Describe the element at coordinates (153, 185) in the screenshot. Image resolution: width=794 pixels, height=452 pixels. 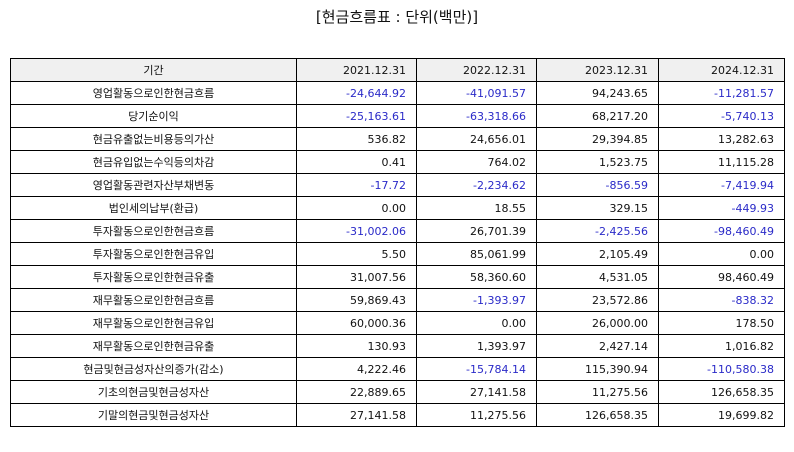
I see `row-label: 영업활동관련자산부채변동` at that location.